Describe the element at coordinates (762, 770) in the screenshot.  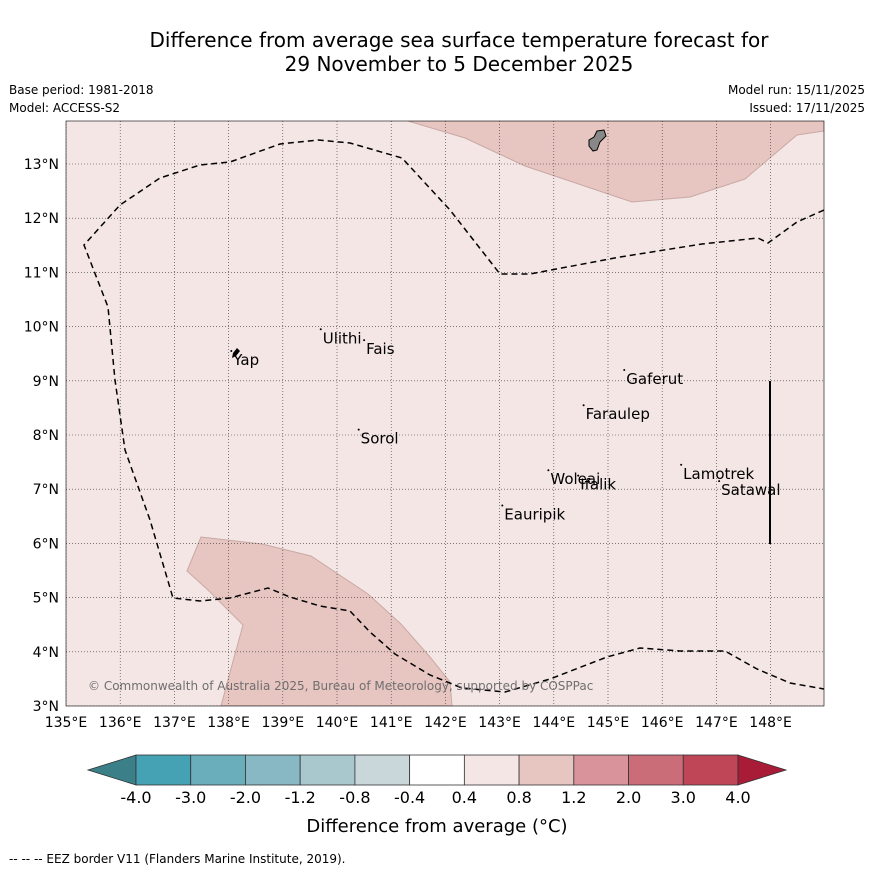
I see `colorbar-over-arrow` at that location.